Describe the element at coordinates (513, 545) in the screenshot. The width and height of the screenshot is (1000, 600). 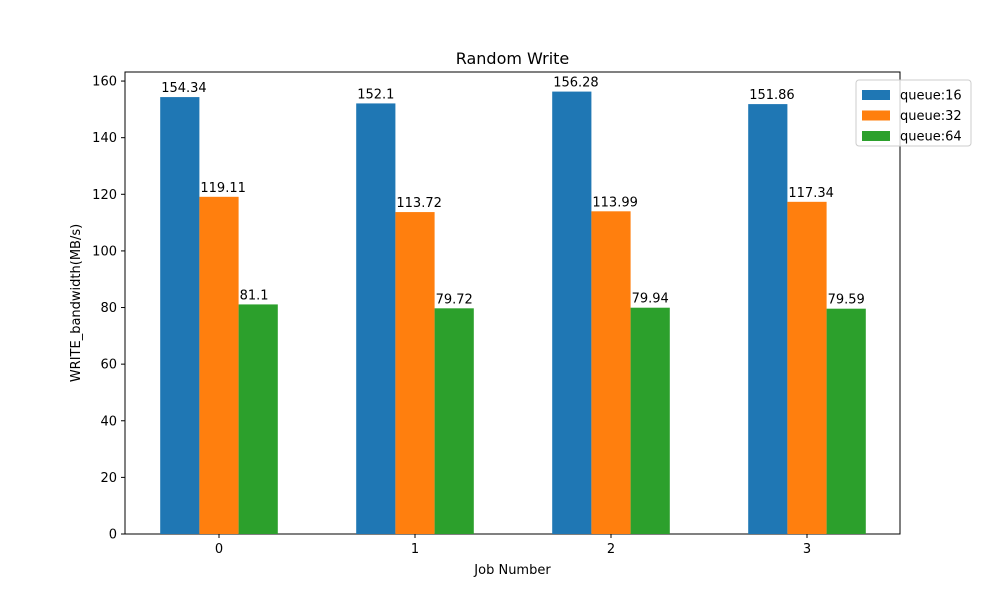
I see `x-axis: 0 1 2 3` at that location.